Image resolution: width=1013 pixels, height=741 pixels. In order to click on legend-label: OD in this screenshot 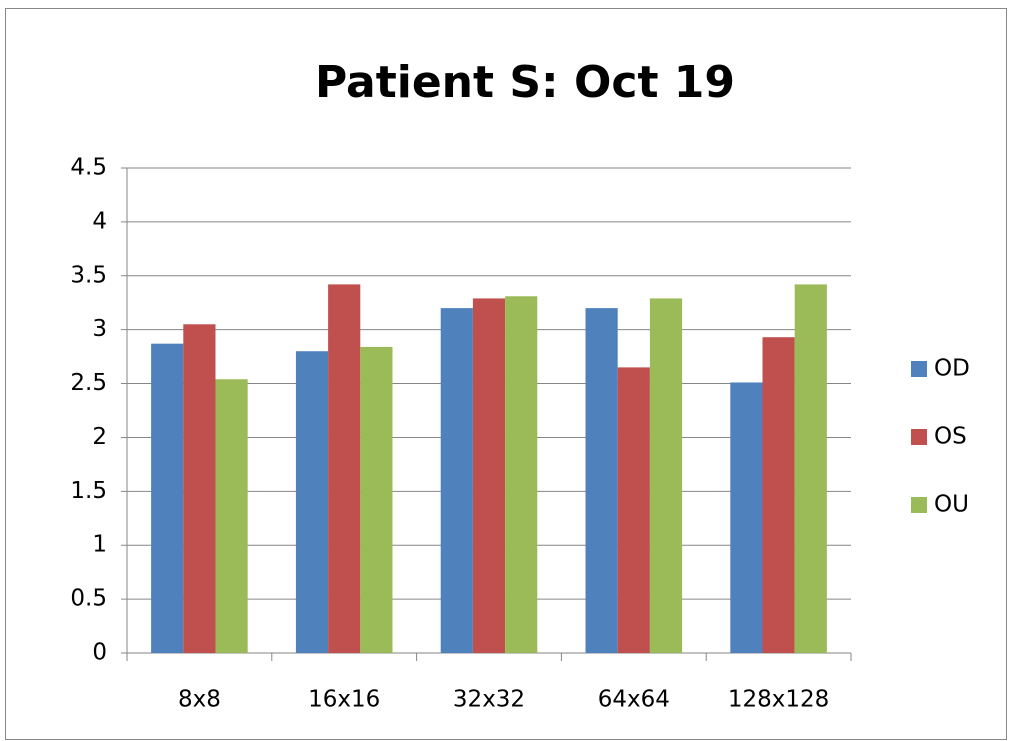, I will do `click(952, 369)`.